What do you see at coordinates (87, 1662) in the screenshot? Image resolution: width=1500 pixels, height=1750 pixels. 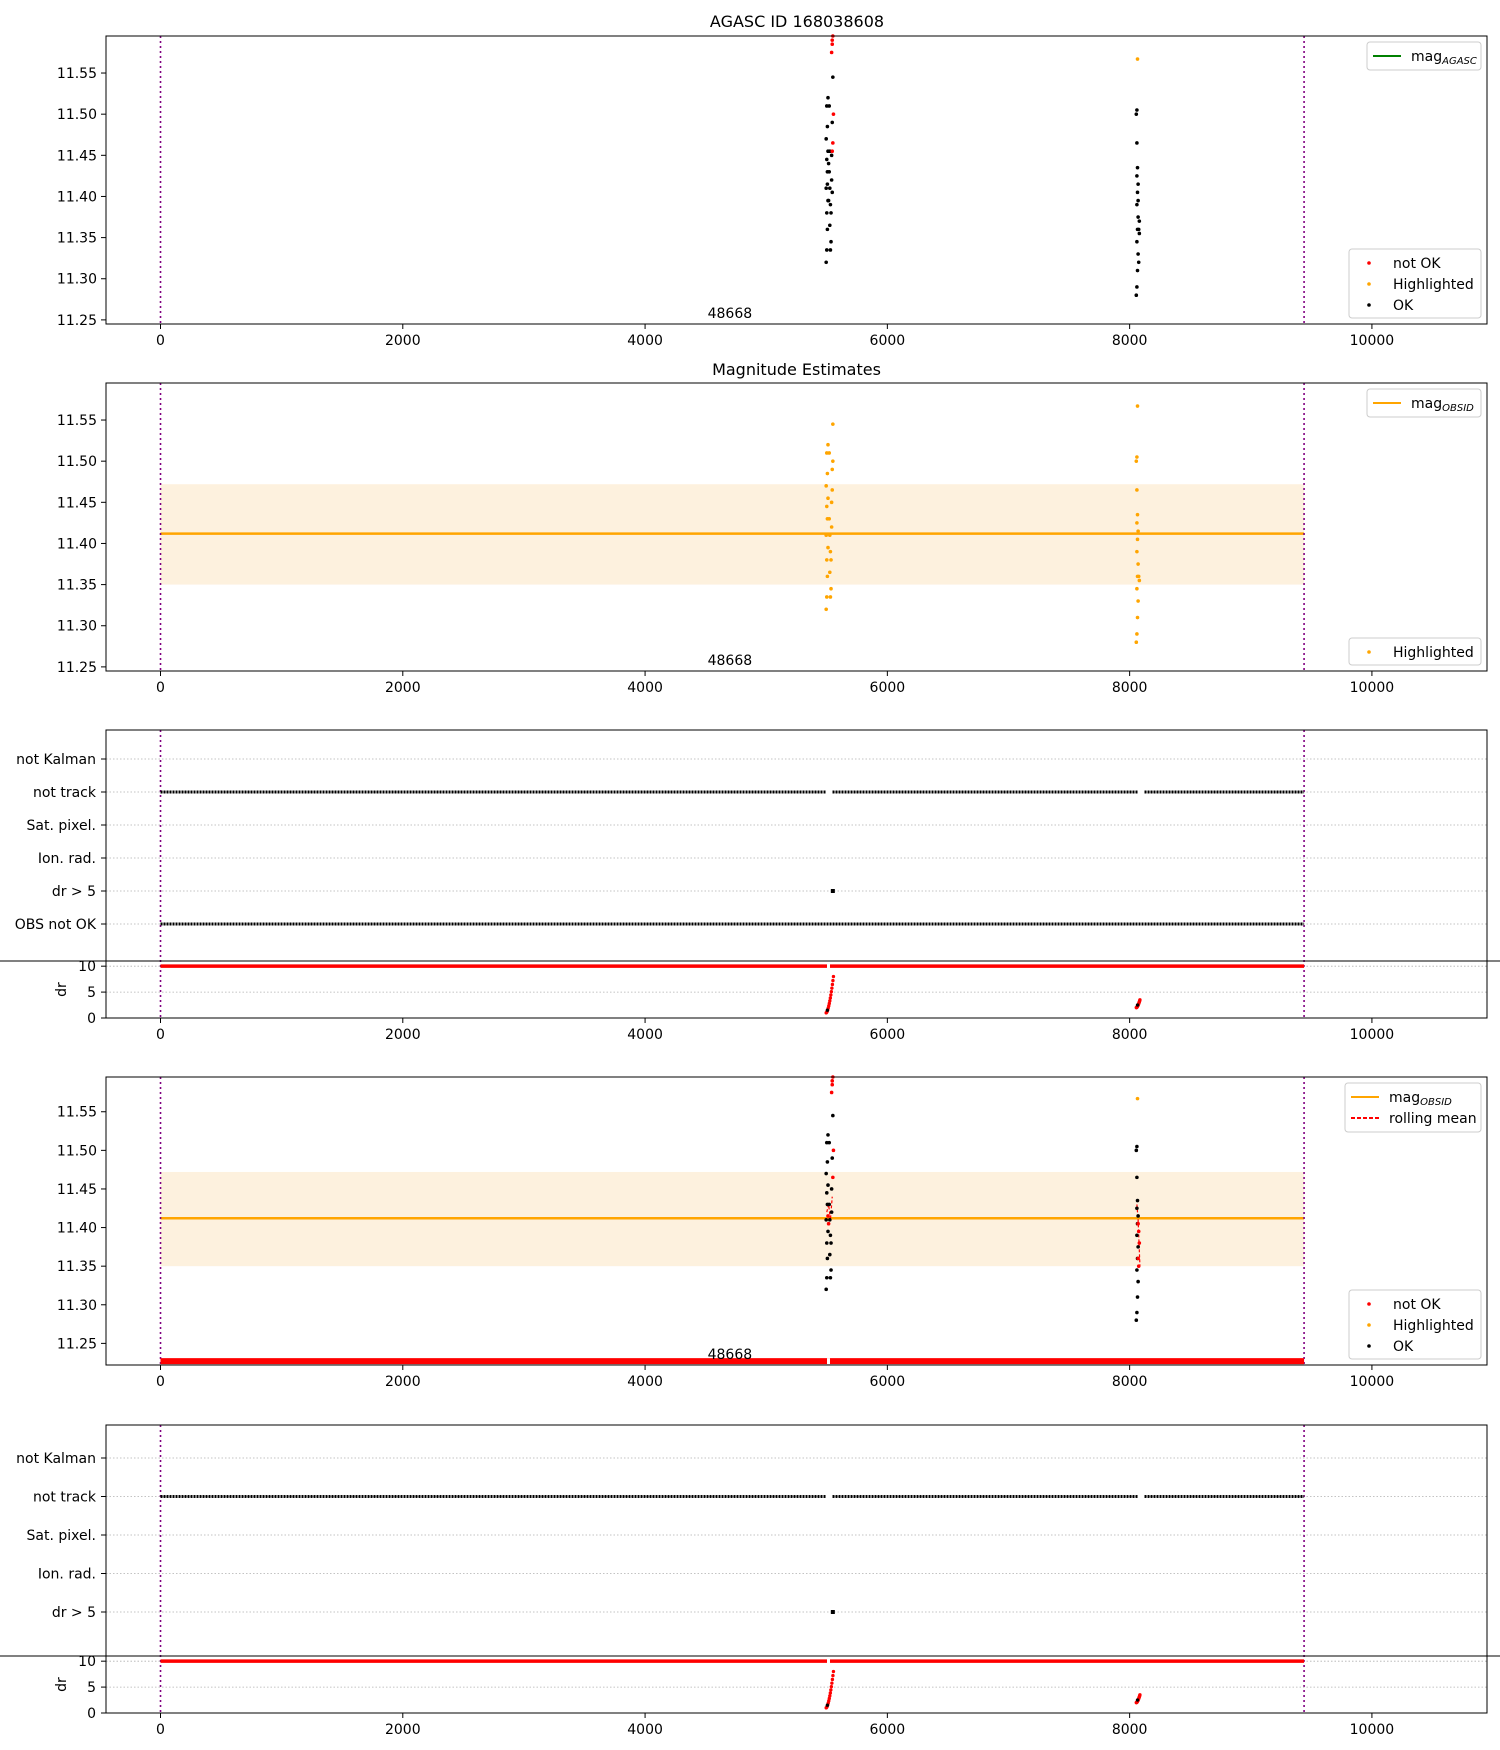 I see `dr-tick-label: 10` at bounding box center [87, 1662].